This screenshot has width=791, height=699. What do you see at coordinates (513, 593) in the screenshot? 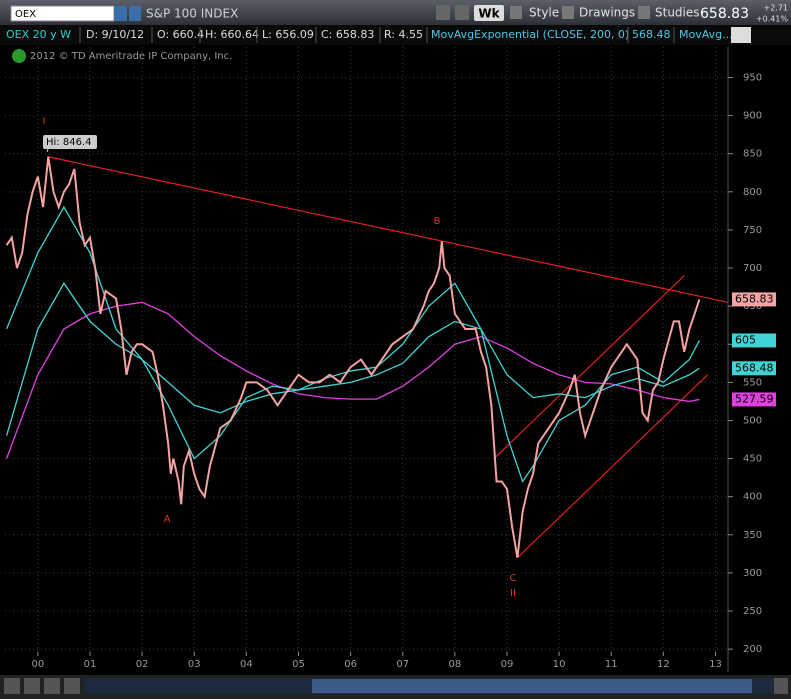
I see `wave-label: II` at bounding box center [513, 593].